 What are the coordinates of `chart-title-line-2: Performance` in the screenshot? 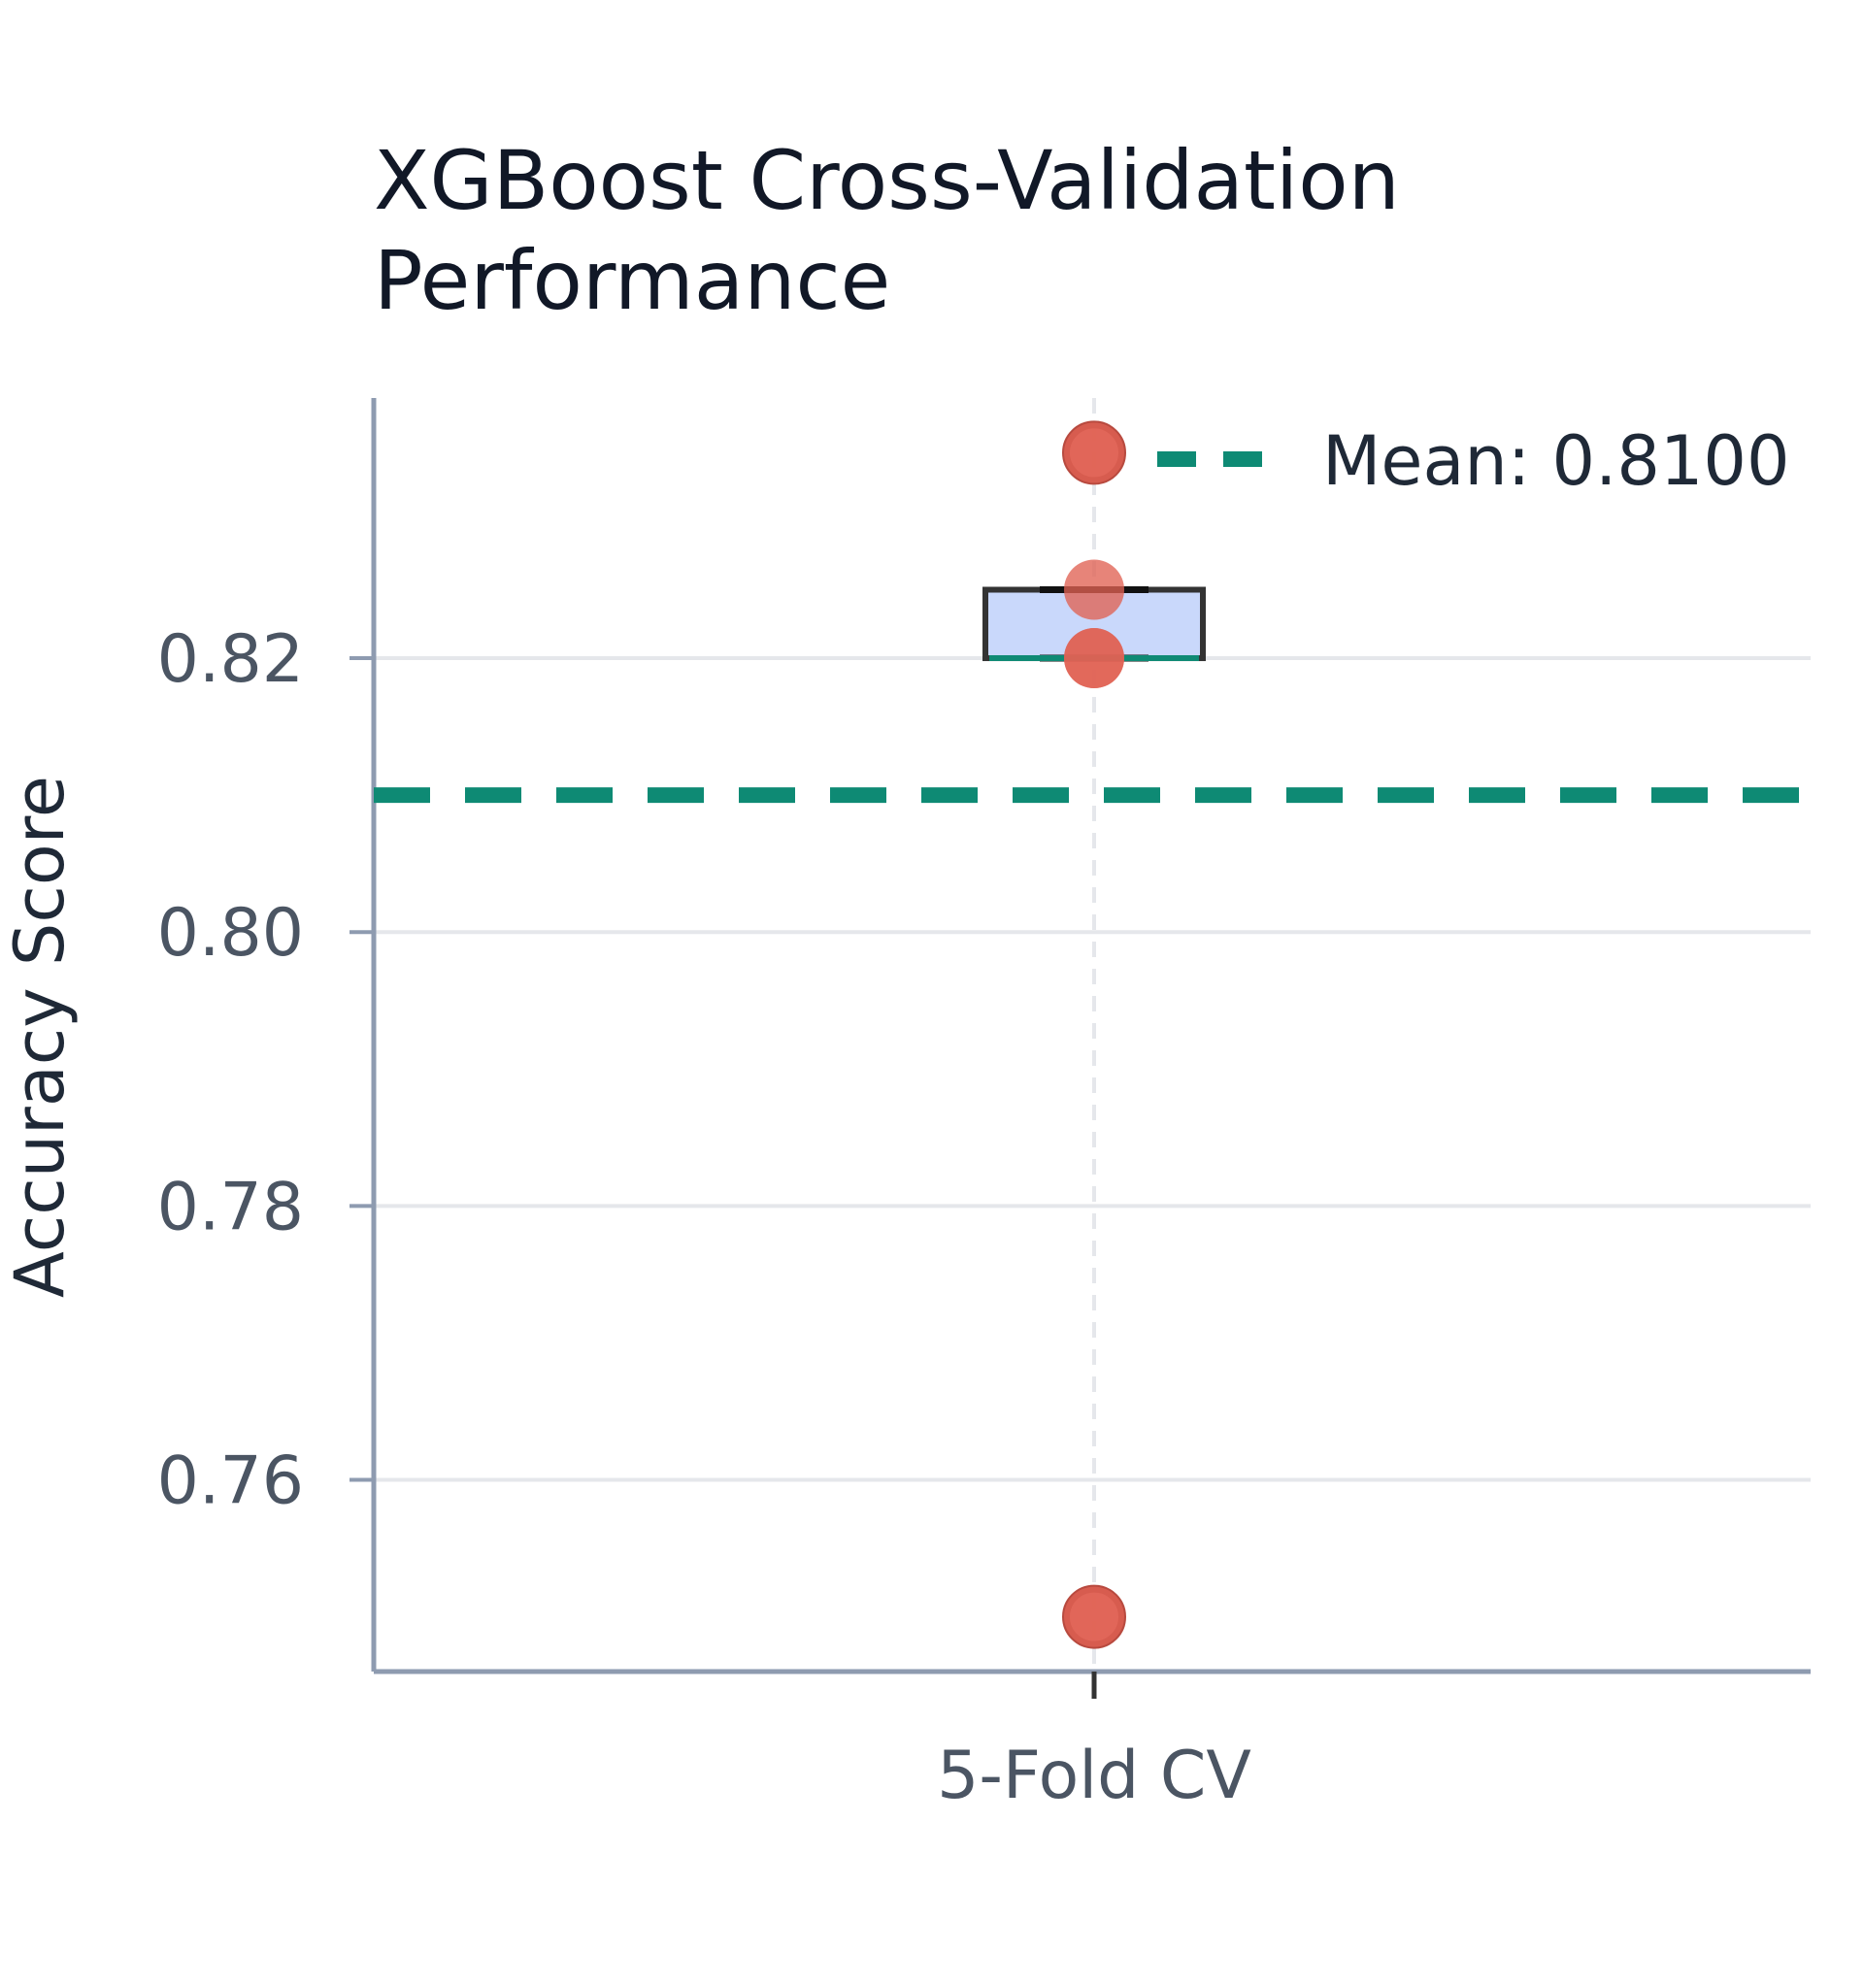 It's located at (632, 281).